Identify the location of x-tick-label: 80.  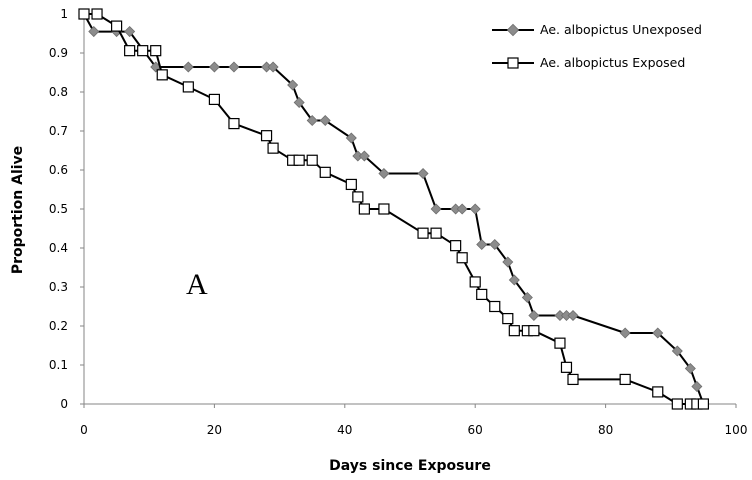
(605, 430).